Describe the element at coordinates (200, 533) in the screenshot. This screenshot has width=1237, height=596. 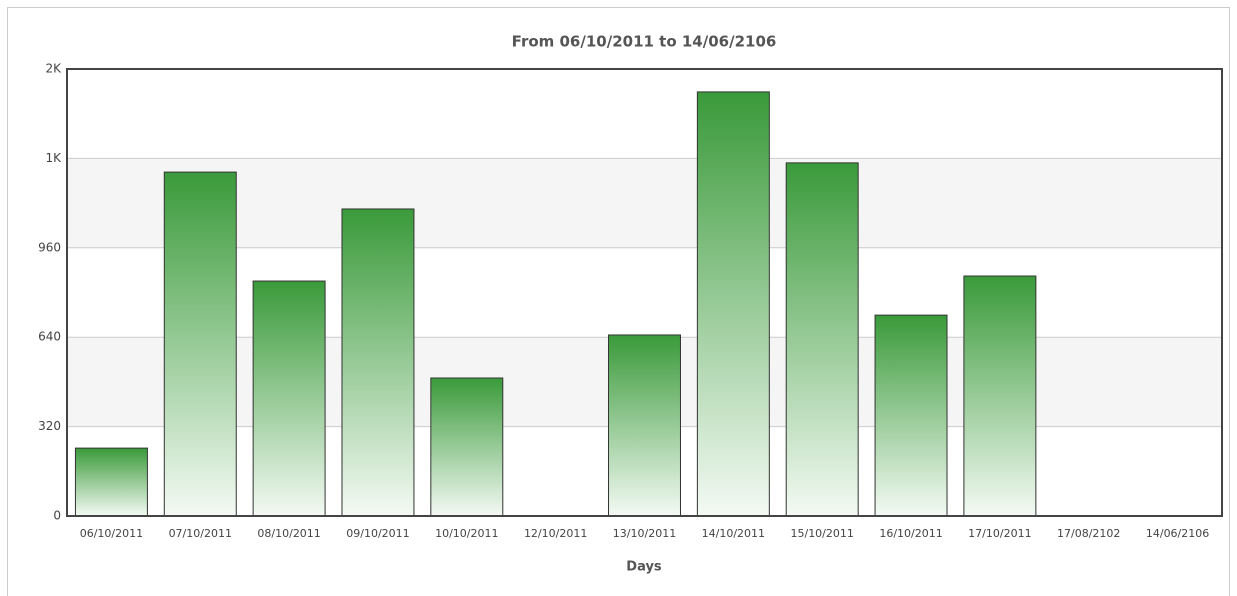
I see `x-tick-label: 07/10/2011` at that location.